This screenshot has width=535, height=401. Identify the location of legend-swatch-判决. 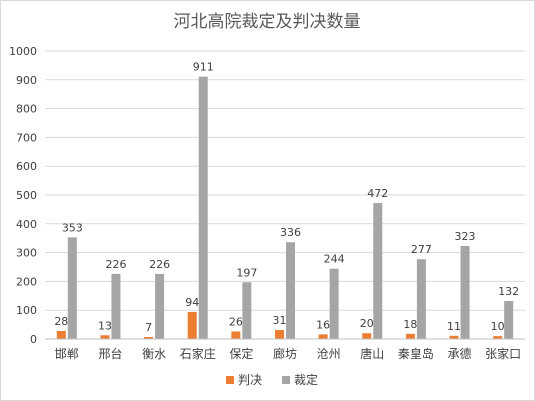
(230, 380).